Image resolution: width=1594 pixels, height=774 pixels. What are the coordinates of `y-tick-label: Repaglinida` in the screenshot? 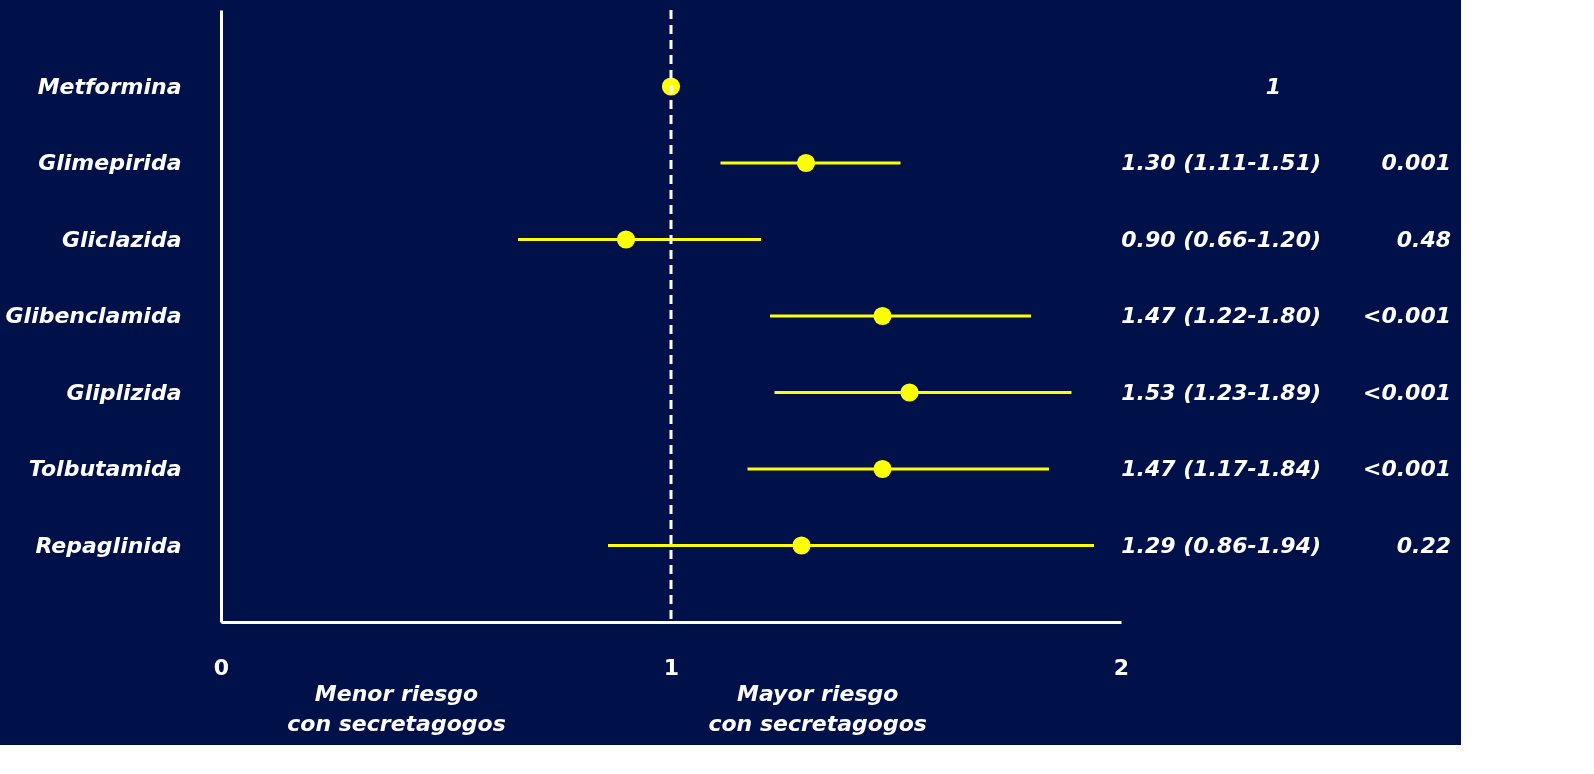 It's located at (108, 545).